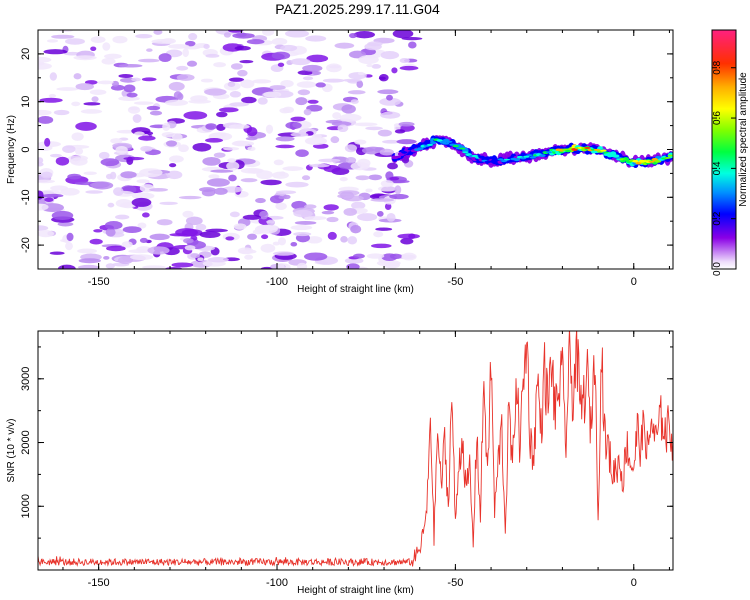  What do you see at coordinates (26, 245) in the screenshot?
I see `top-ytick-label: -20` at bounding box center [26, 245].